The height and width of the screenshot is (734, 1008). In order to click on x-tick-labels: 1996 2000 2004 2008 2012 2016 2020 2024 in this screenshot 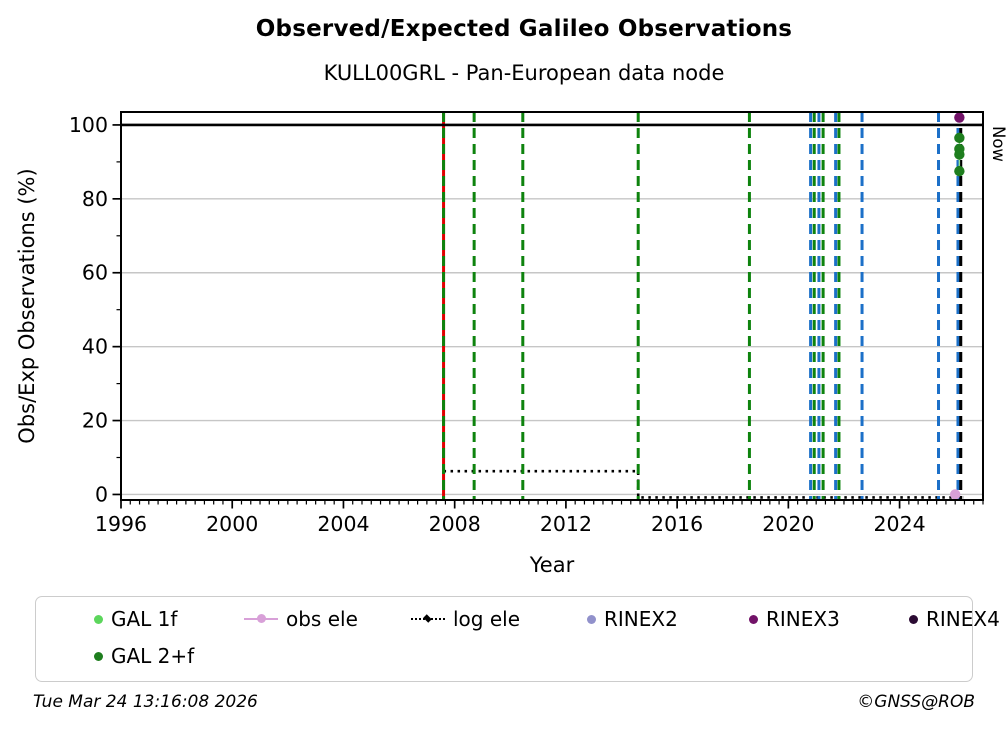, I will do `click(510, 524)`.